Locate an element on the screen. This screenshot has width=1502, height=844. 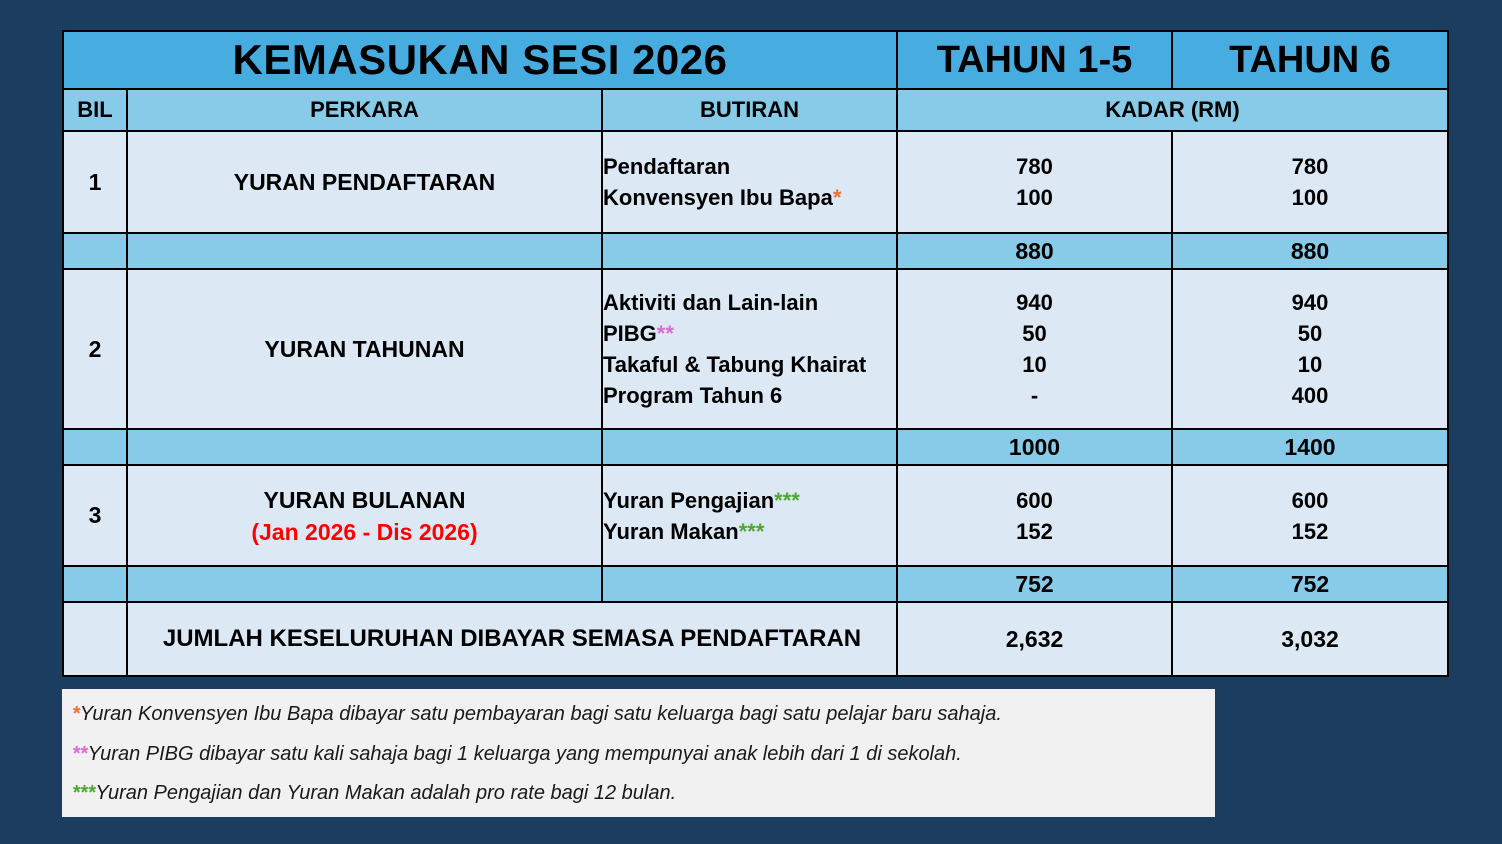
kadar-t15-yuran-tahunan: 940 50 10 - is located at coordinates (1035, 349).